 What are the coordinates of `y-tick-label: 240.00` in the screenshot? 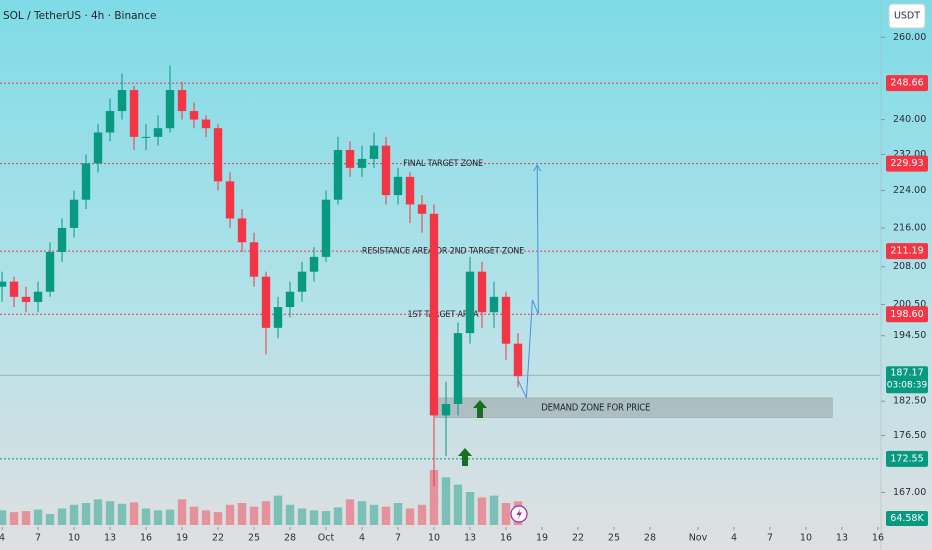 It's located at (909, 119).